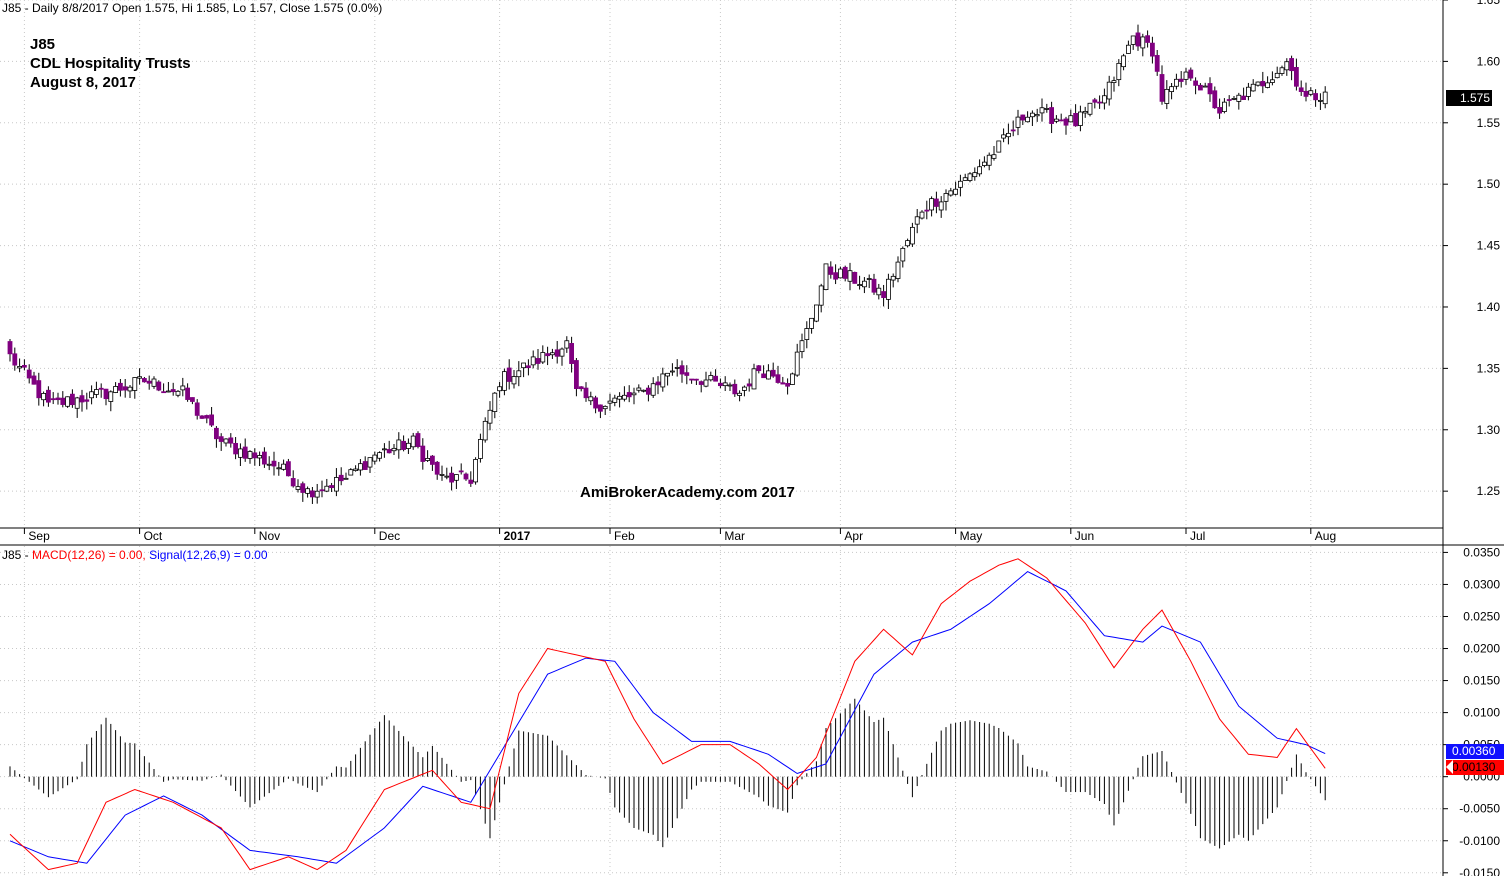 Image resolution: width=1504 pixels, height=876 pixels. What do you see at coordinates (43, 44) in the screenshot?
I see `chart-title-symbol: J85` at bounding box center [43, 44].